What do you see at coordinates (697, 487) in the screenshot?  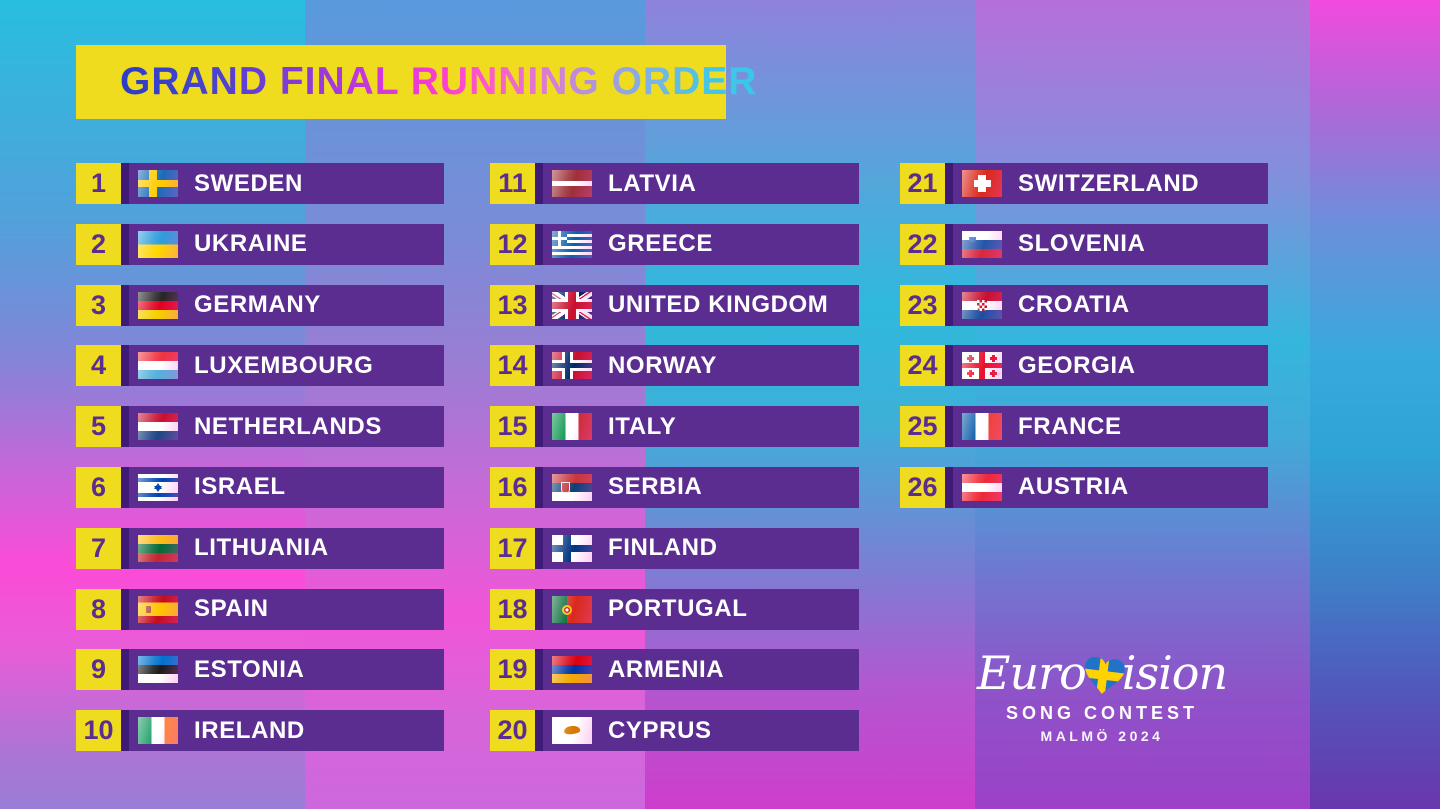 I see `country-bar: SERBIA` at bounding box center [697, 487].